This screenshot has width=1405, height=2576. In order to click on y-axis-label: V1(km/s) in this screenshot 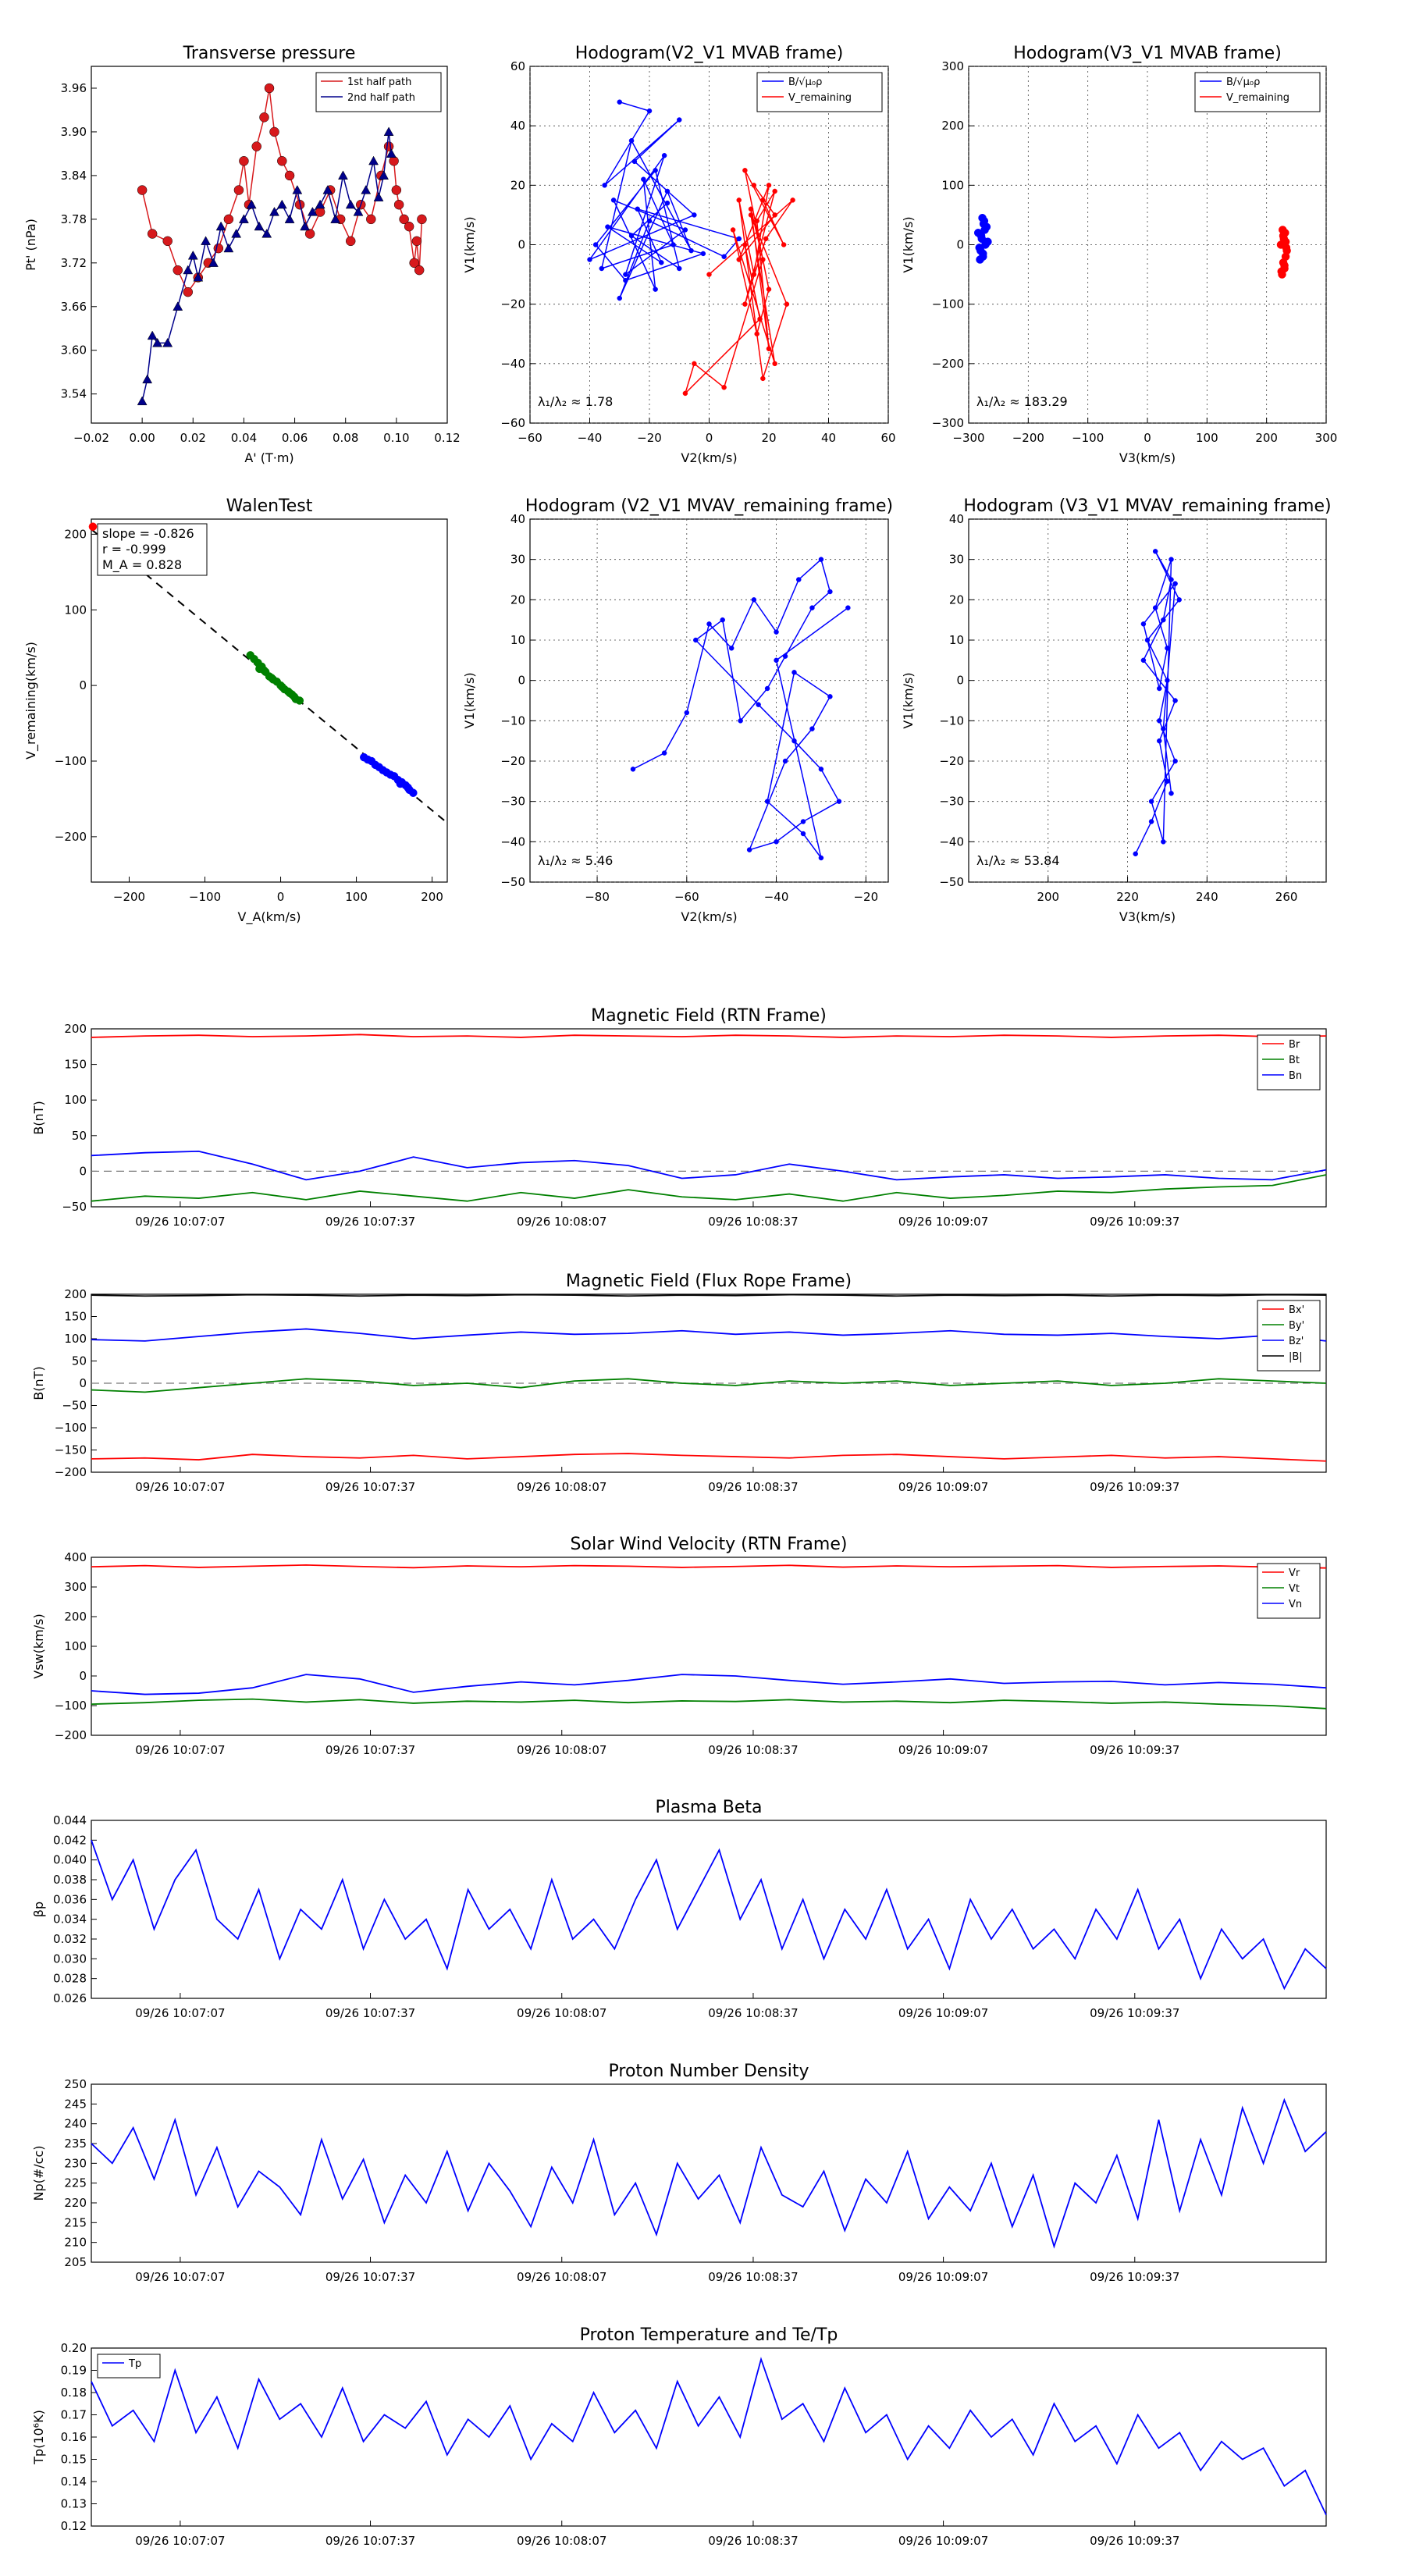, I will do `click(470, 700)`.